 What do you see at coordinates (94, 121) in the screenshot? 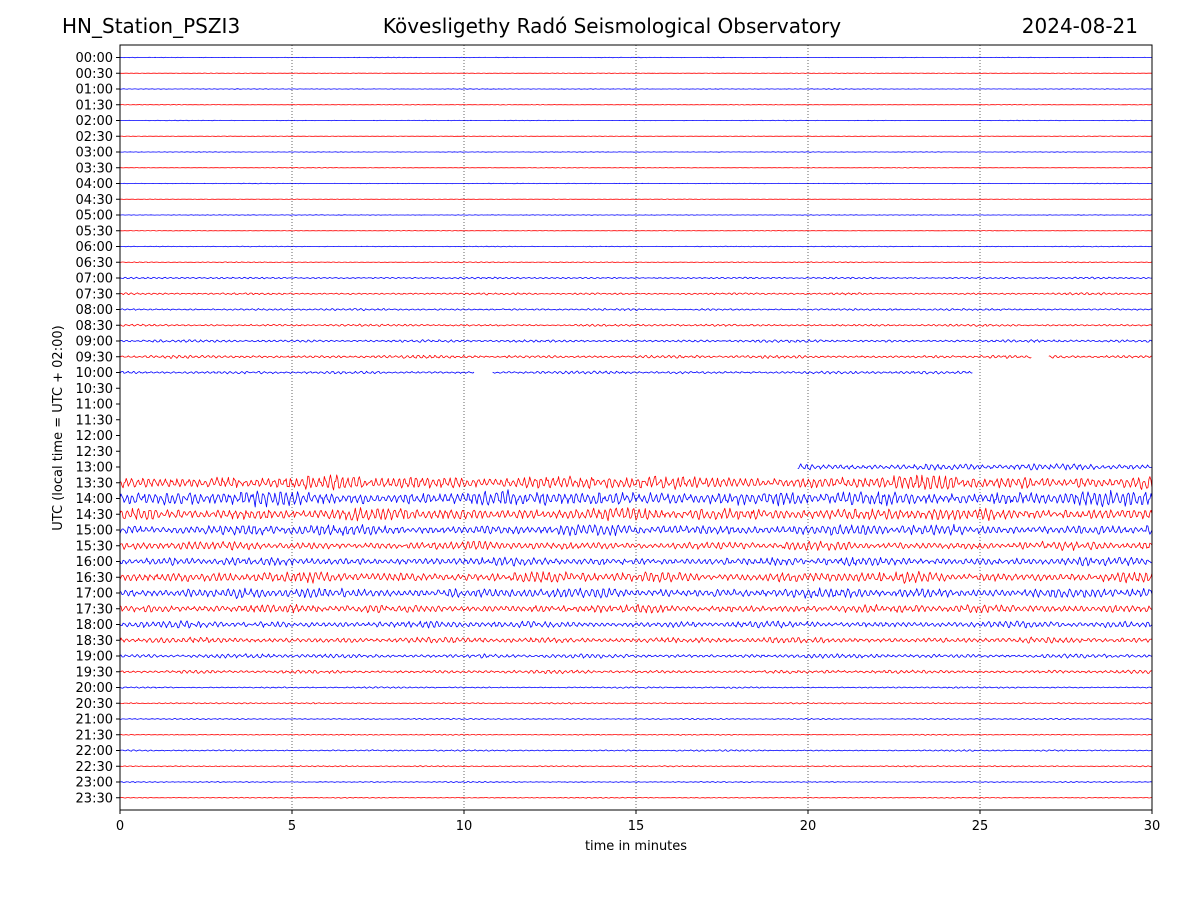
I see `y-tick-label: 02:00` at bounding box center [94, 121].